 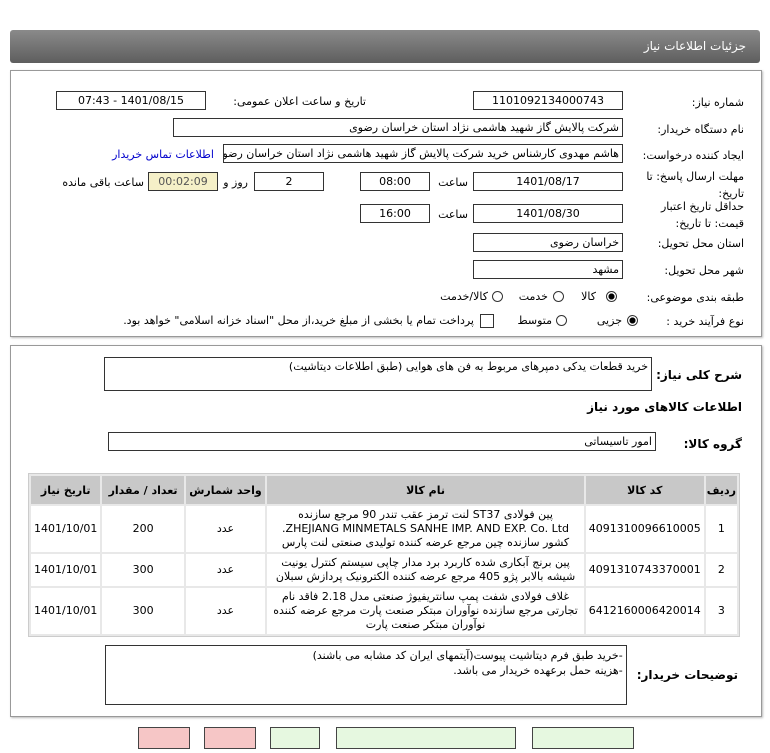 What do you see at coordinates (721, 490) in the screenshot?
I see `col-row: ردیف` at bounding box center [721, 490].